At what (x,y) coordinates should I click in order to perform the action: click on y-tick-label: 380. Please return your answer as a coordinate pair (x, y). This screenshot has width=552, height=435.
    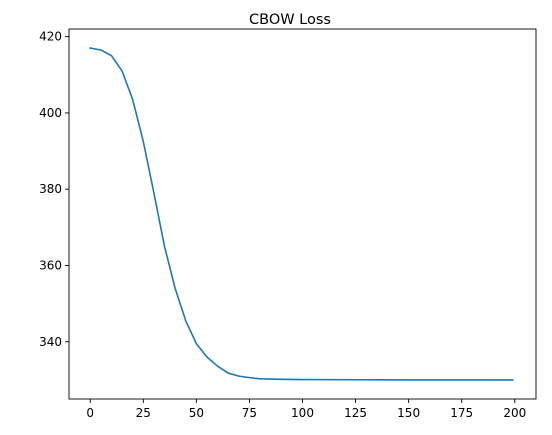
    Looking at the image, I should click on (50, 189).